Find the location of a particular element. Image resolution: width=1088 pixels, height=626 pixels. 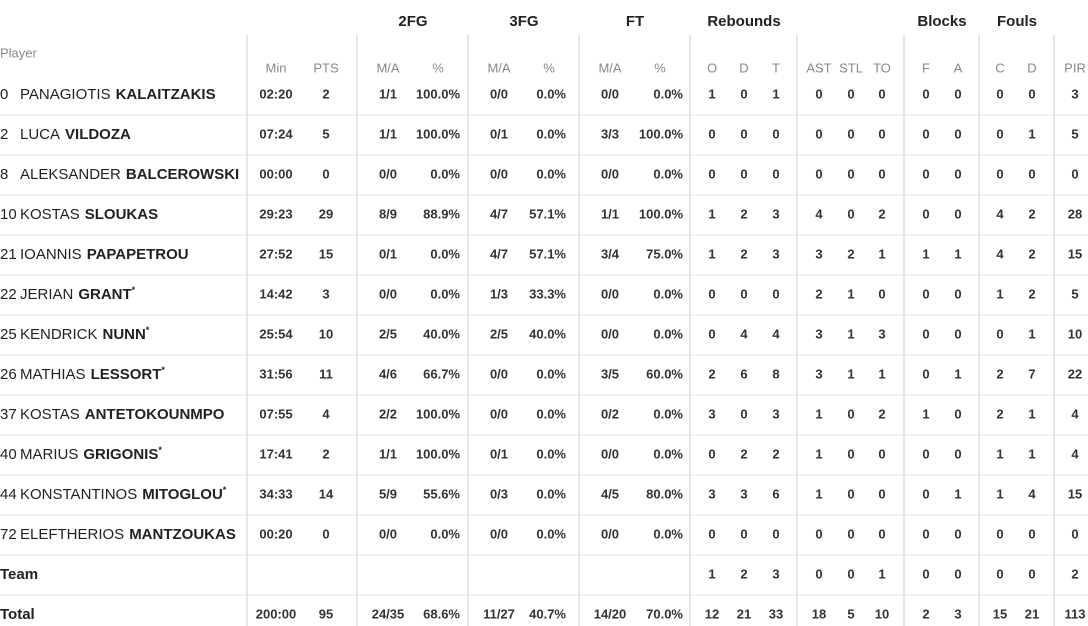

jersey-number: 26 is located at coordinates (8, 374).